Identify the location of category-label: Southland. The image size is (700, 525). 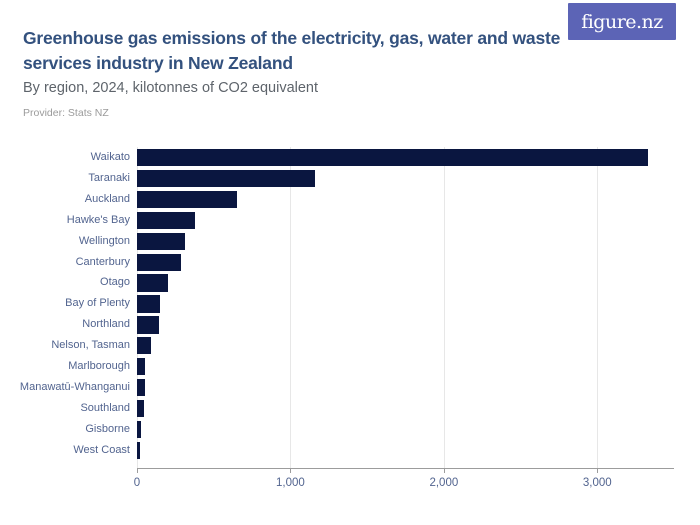
(105, 407).